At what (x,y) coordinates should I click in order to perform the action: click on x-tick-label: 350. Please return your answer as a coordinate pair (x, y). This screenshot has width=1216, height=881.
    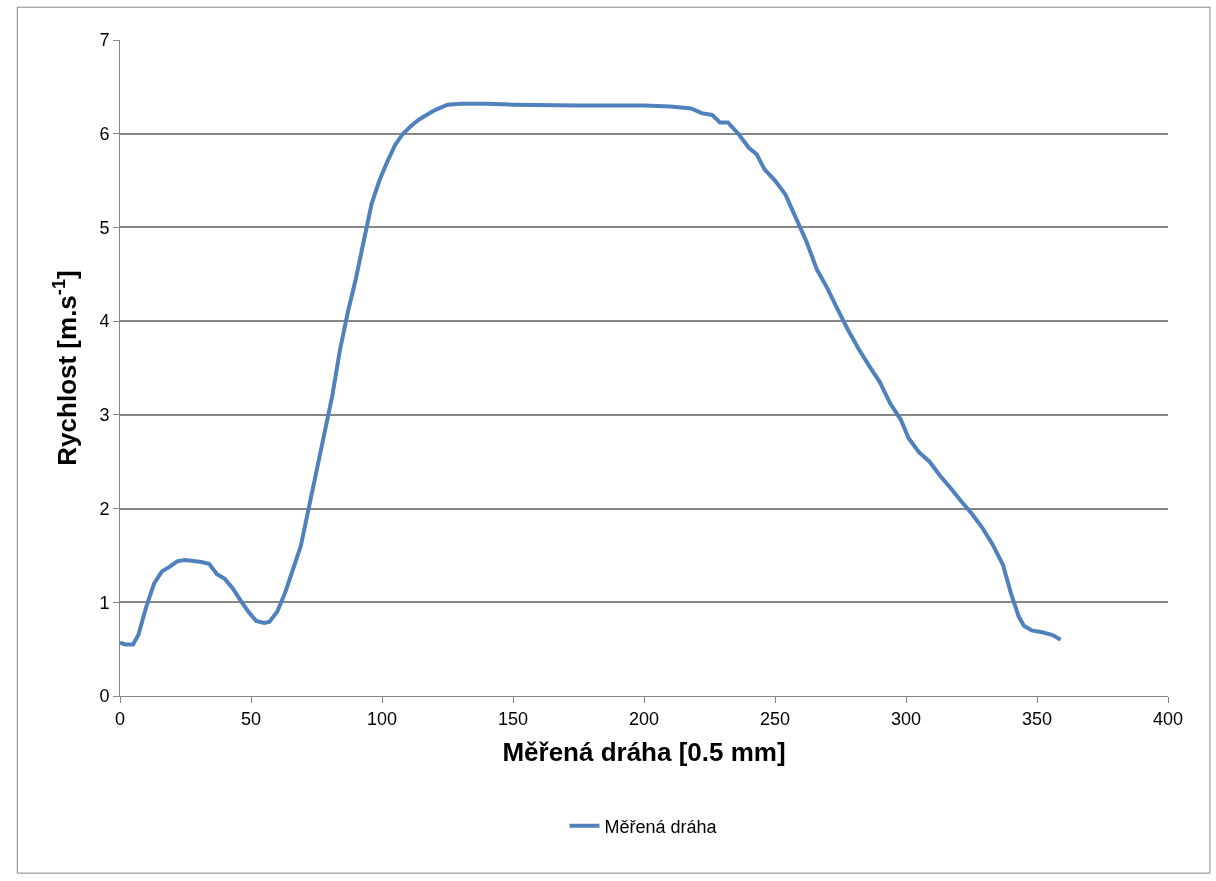
    Looking at the image, I should click on (1037, 718).